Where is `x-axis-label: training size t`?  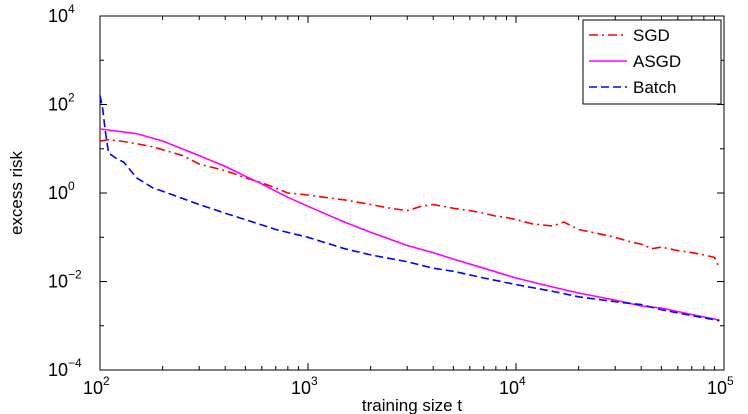 x-axis-label: training size t is located at coordinates (412, 405).